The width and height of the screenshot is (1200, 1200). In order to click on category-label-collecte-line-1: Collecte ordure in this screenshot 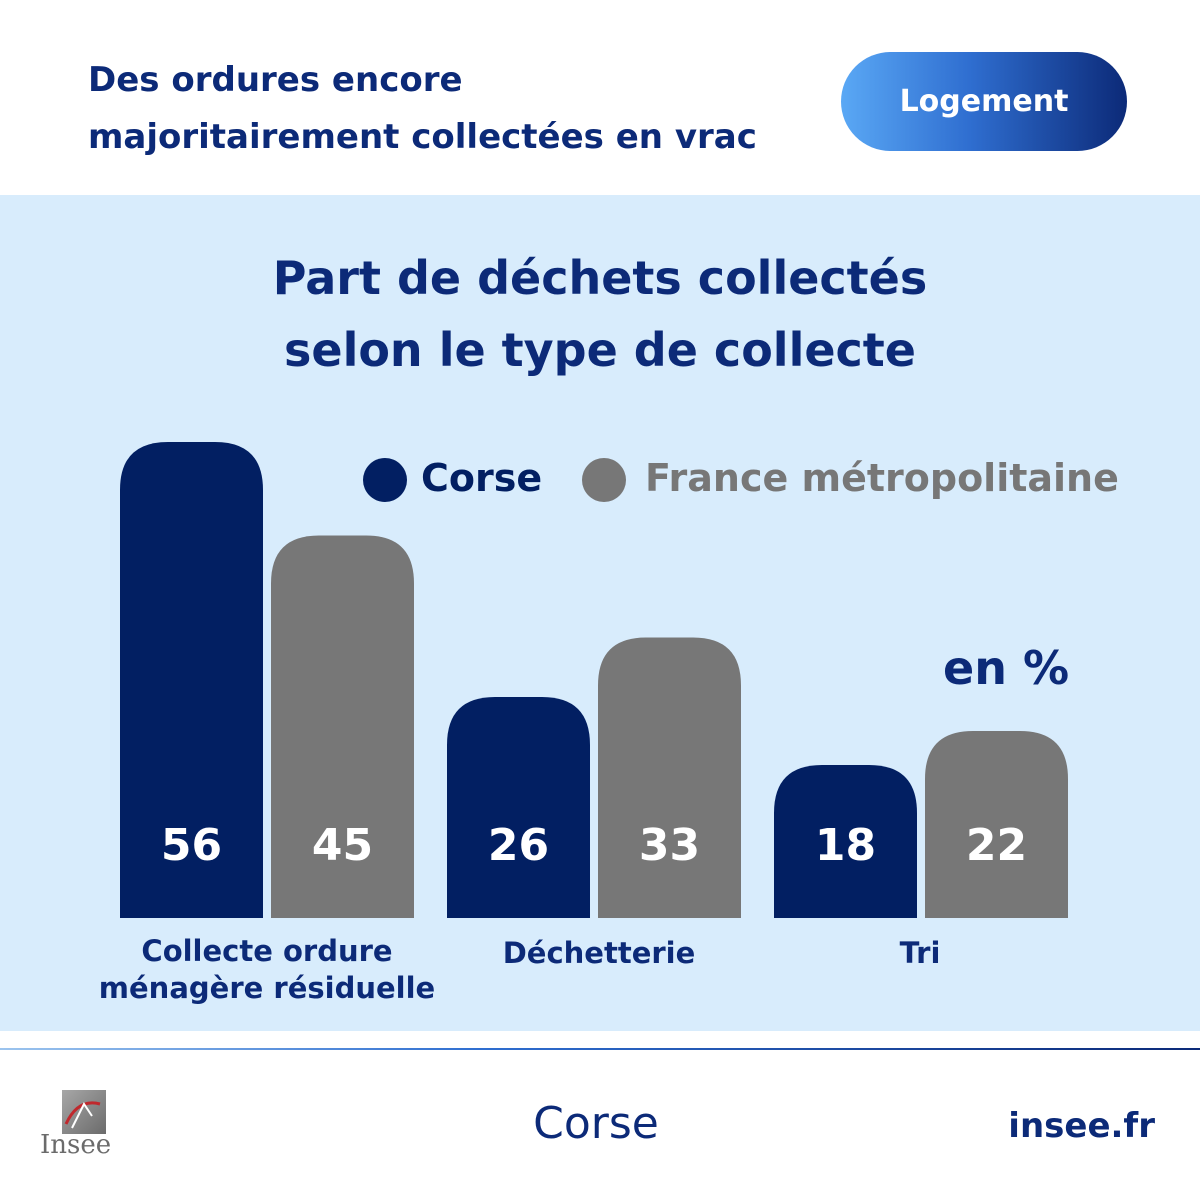, I will do `click(267, 951)`.